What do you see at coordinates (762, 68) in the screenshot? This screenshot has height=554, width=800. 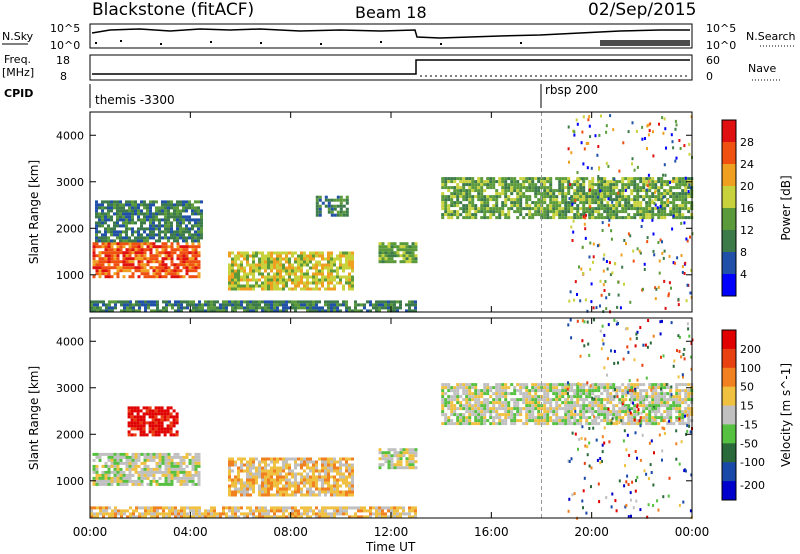 I see `nave-label: Nave` at bounding box center [762, 68].